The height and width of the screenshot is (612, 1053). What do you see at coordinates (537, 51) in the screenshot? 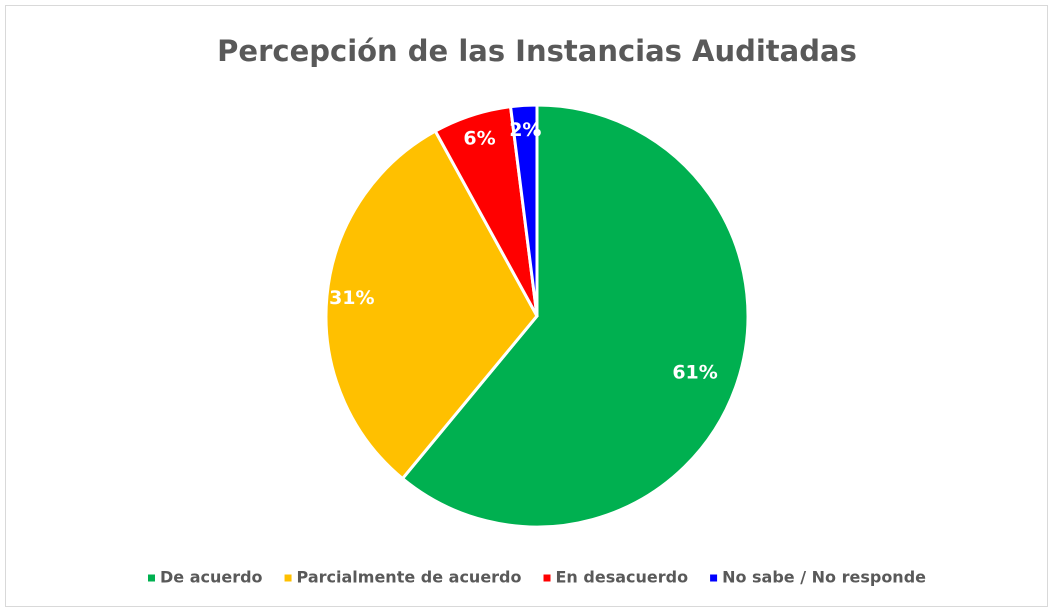
I see `chart-title: Percepción de las Instancias Auditadas` at bounding box center [537, 51].